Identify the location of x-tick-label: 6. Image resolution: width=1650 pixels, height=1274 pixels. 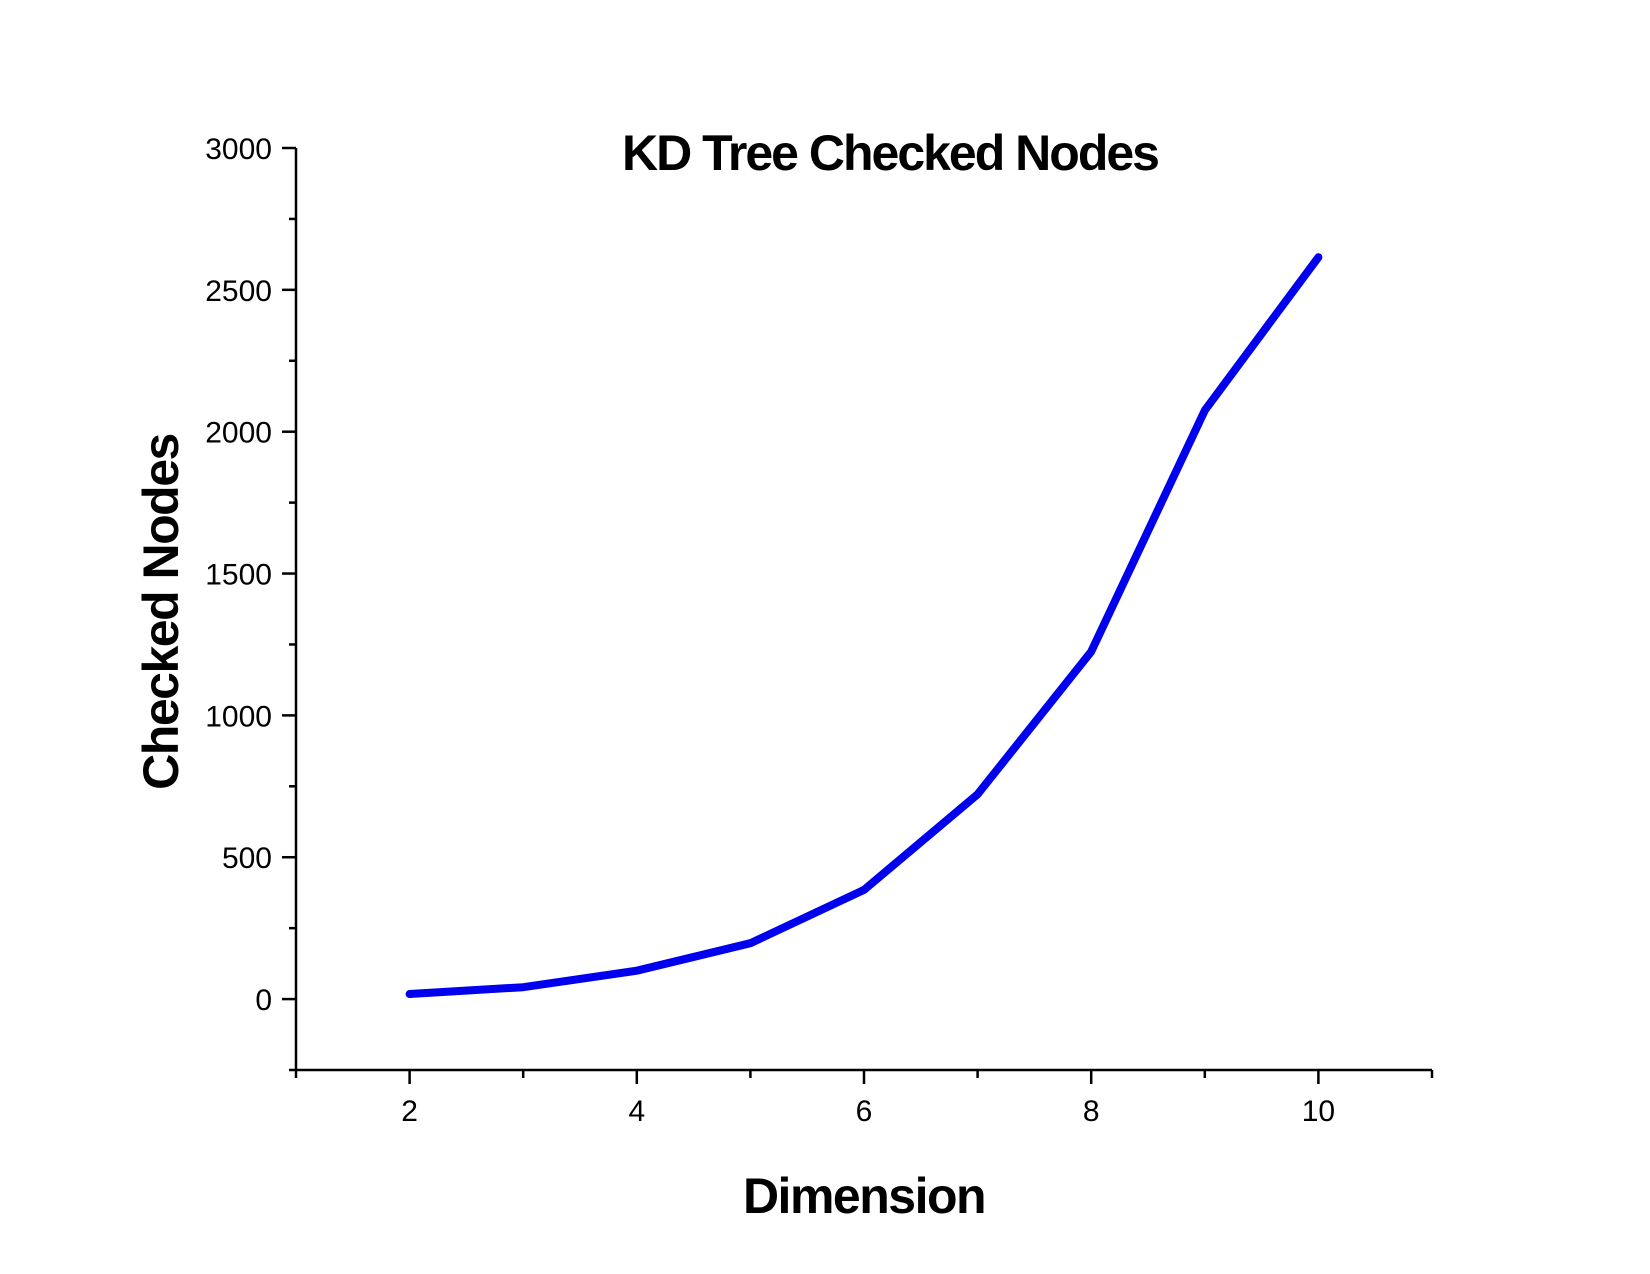
(864, 1111).